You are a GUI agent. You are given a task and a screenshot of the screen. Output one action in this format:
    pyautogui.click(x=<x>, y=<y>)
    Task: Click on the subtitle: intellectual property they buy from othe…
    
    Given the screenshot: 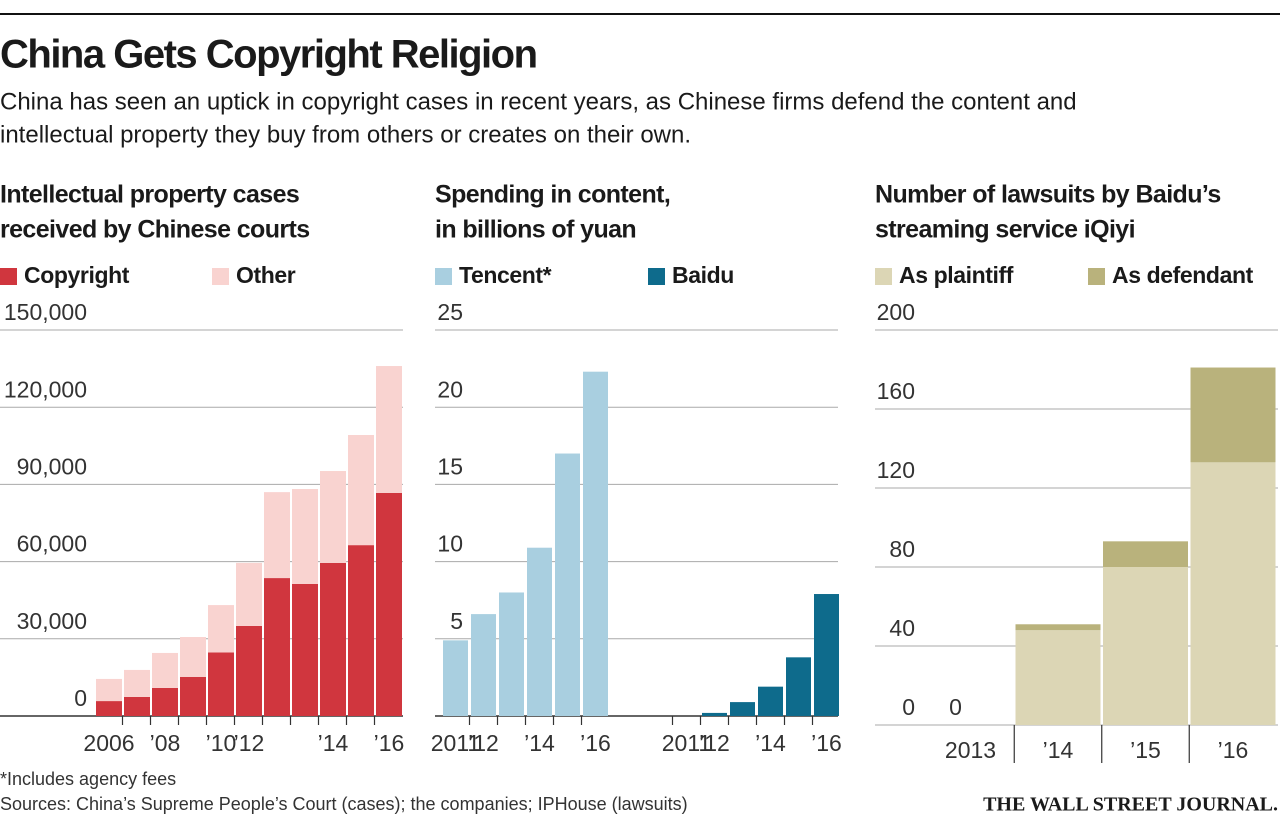 What is the action you would take?
    pyautogui.click(x=345, y=134)
    